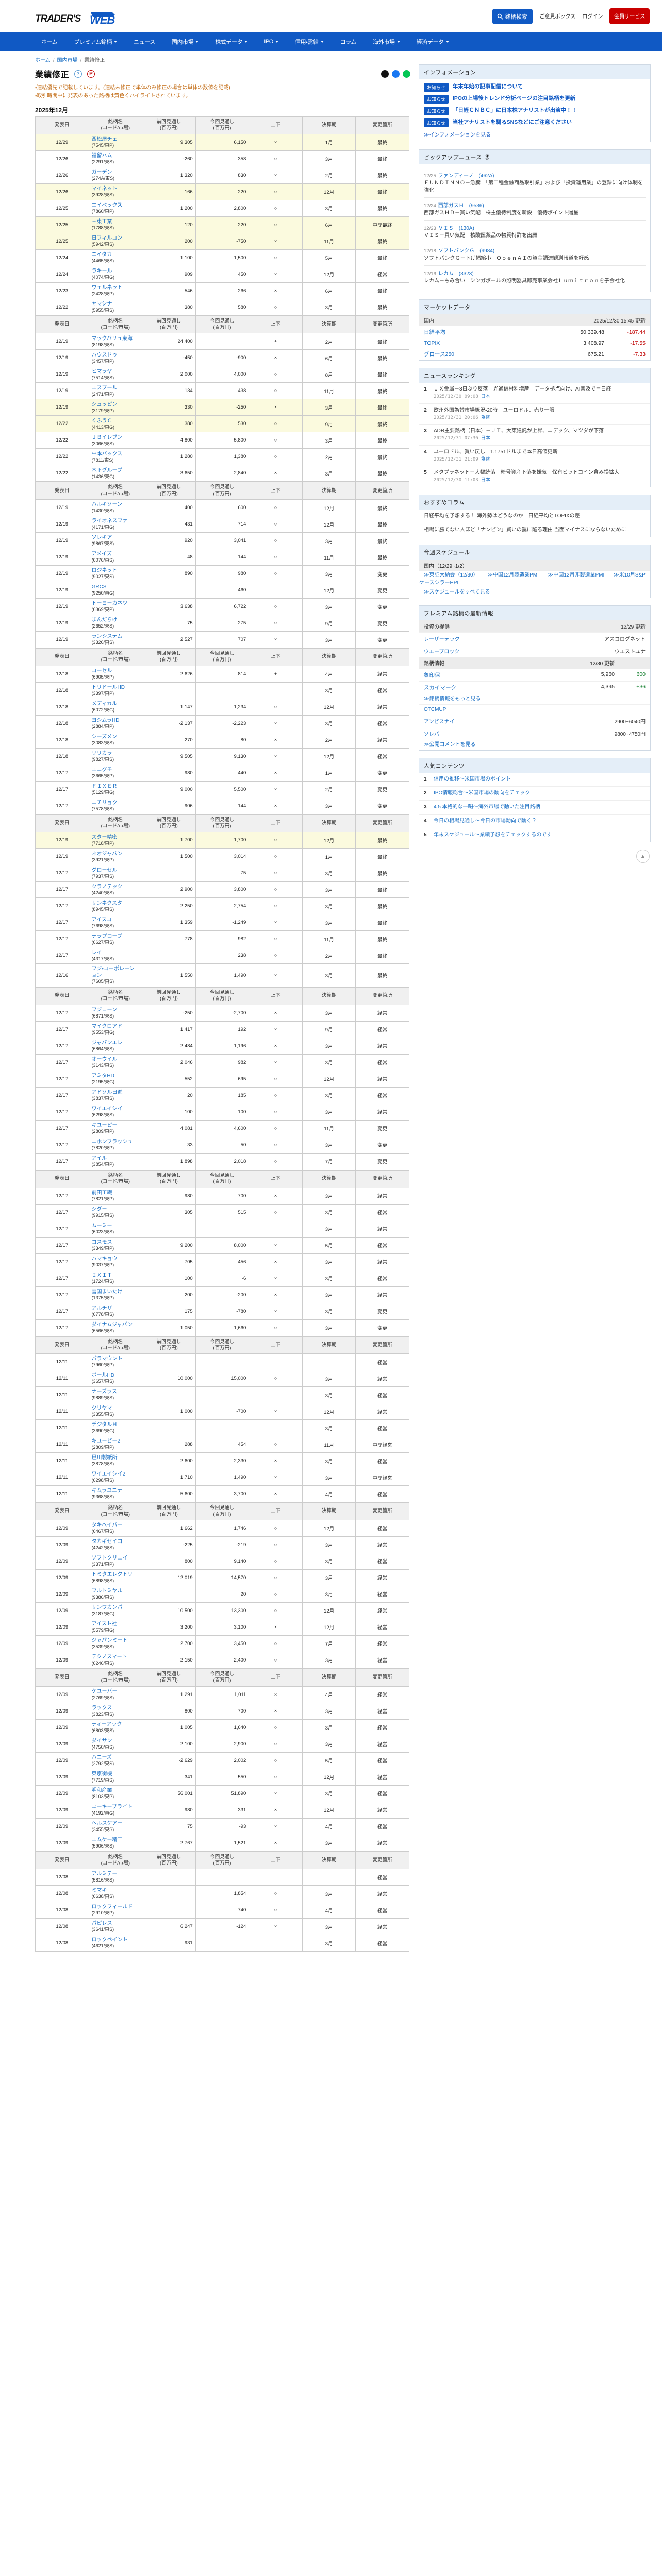 This screenshot has height=2576, width=662. I want to click on stock-link: ソレキア, so click(101, 538).